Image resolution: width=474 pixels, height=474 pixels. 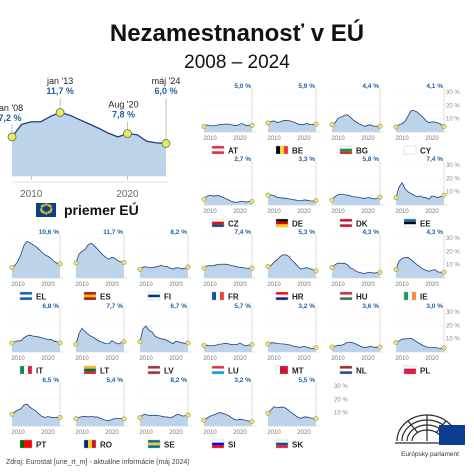 I want to click on ytick-label: 30 %, so click(x=453, y=239).